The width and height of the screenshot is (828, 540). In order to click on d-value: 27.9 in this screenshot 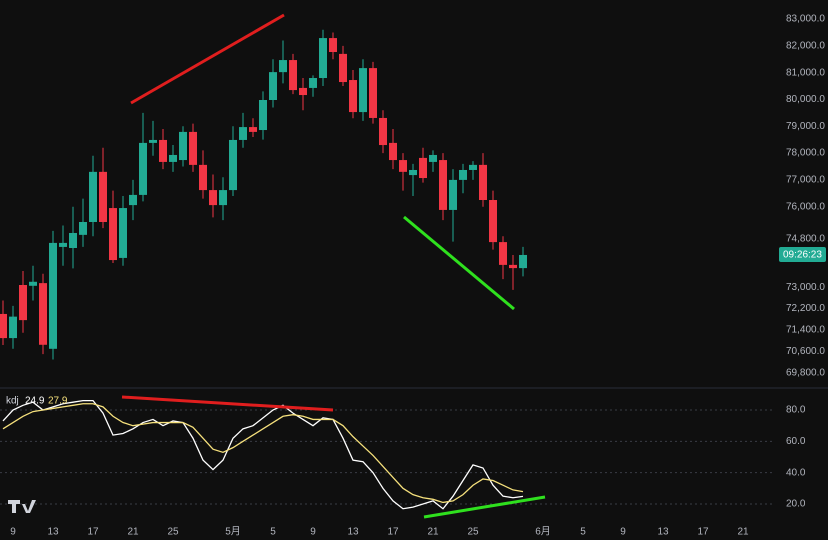, I will do `click(58, 401)`.